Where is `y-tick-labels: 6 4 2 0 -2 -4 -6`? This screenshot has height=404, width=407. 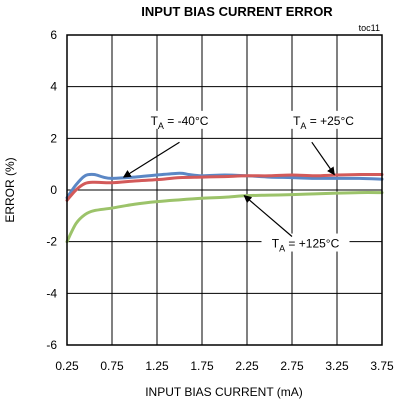
y-tick-labels: 6 4 2 0 -2 -4 -6 is located at coordinates (51, 190).